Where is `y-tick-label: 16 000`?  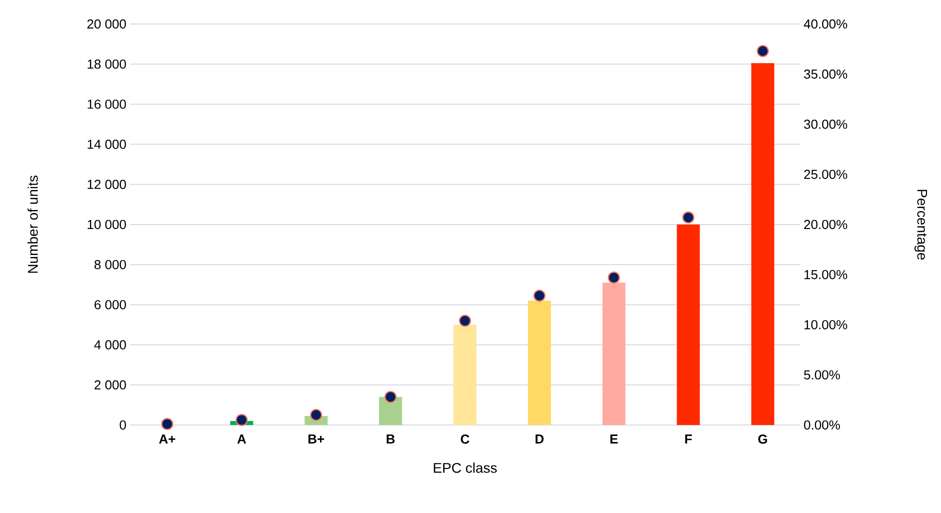 y-tick-label: 16 000 is located at coordinates (107, 104).